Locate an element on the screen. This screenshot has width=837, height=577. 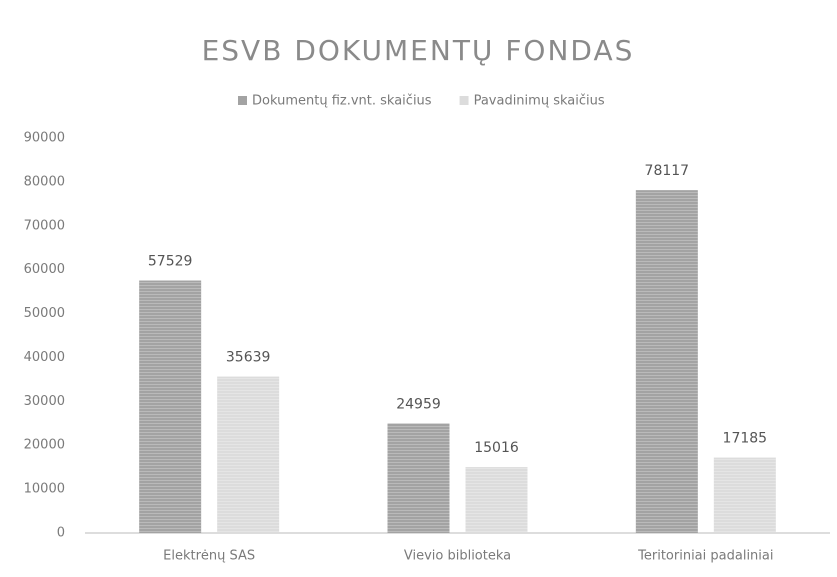
y-tick-label: 40000 is located at coordinates (44, 357).